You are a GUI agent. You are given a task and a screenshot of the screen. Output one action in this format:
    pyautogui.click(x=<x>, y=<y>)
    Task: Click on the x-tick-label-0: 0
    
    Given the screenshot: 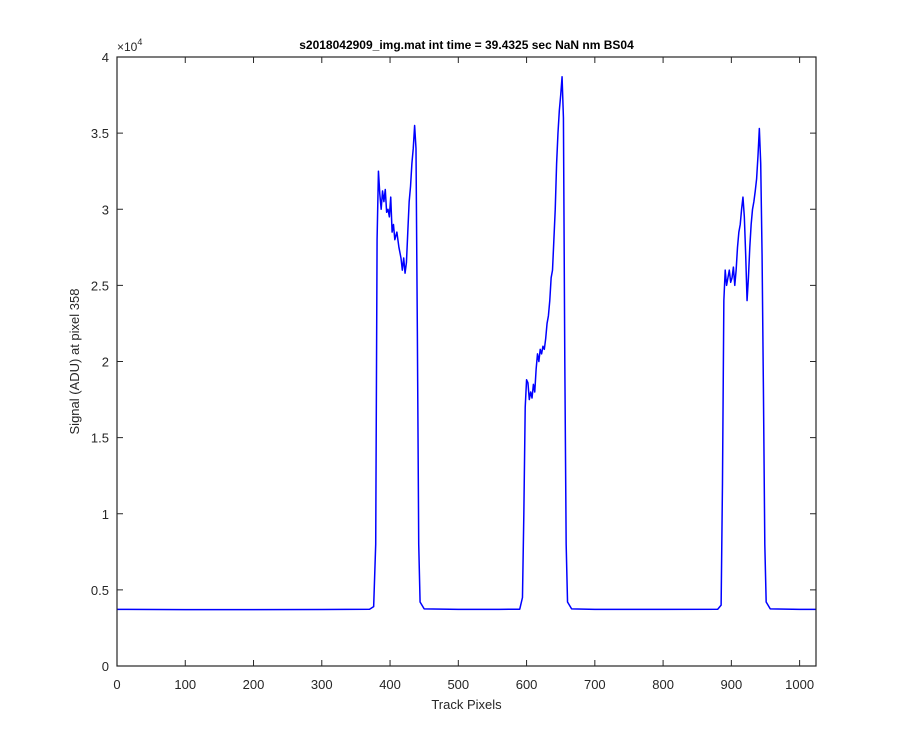 What is the action you would take?
    pyautogui.click(x=116, y=684)
    